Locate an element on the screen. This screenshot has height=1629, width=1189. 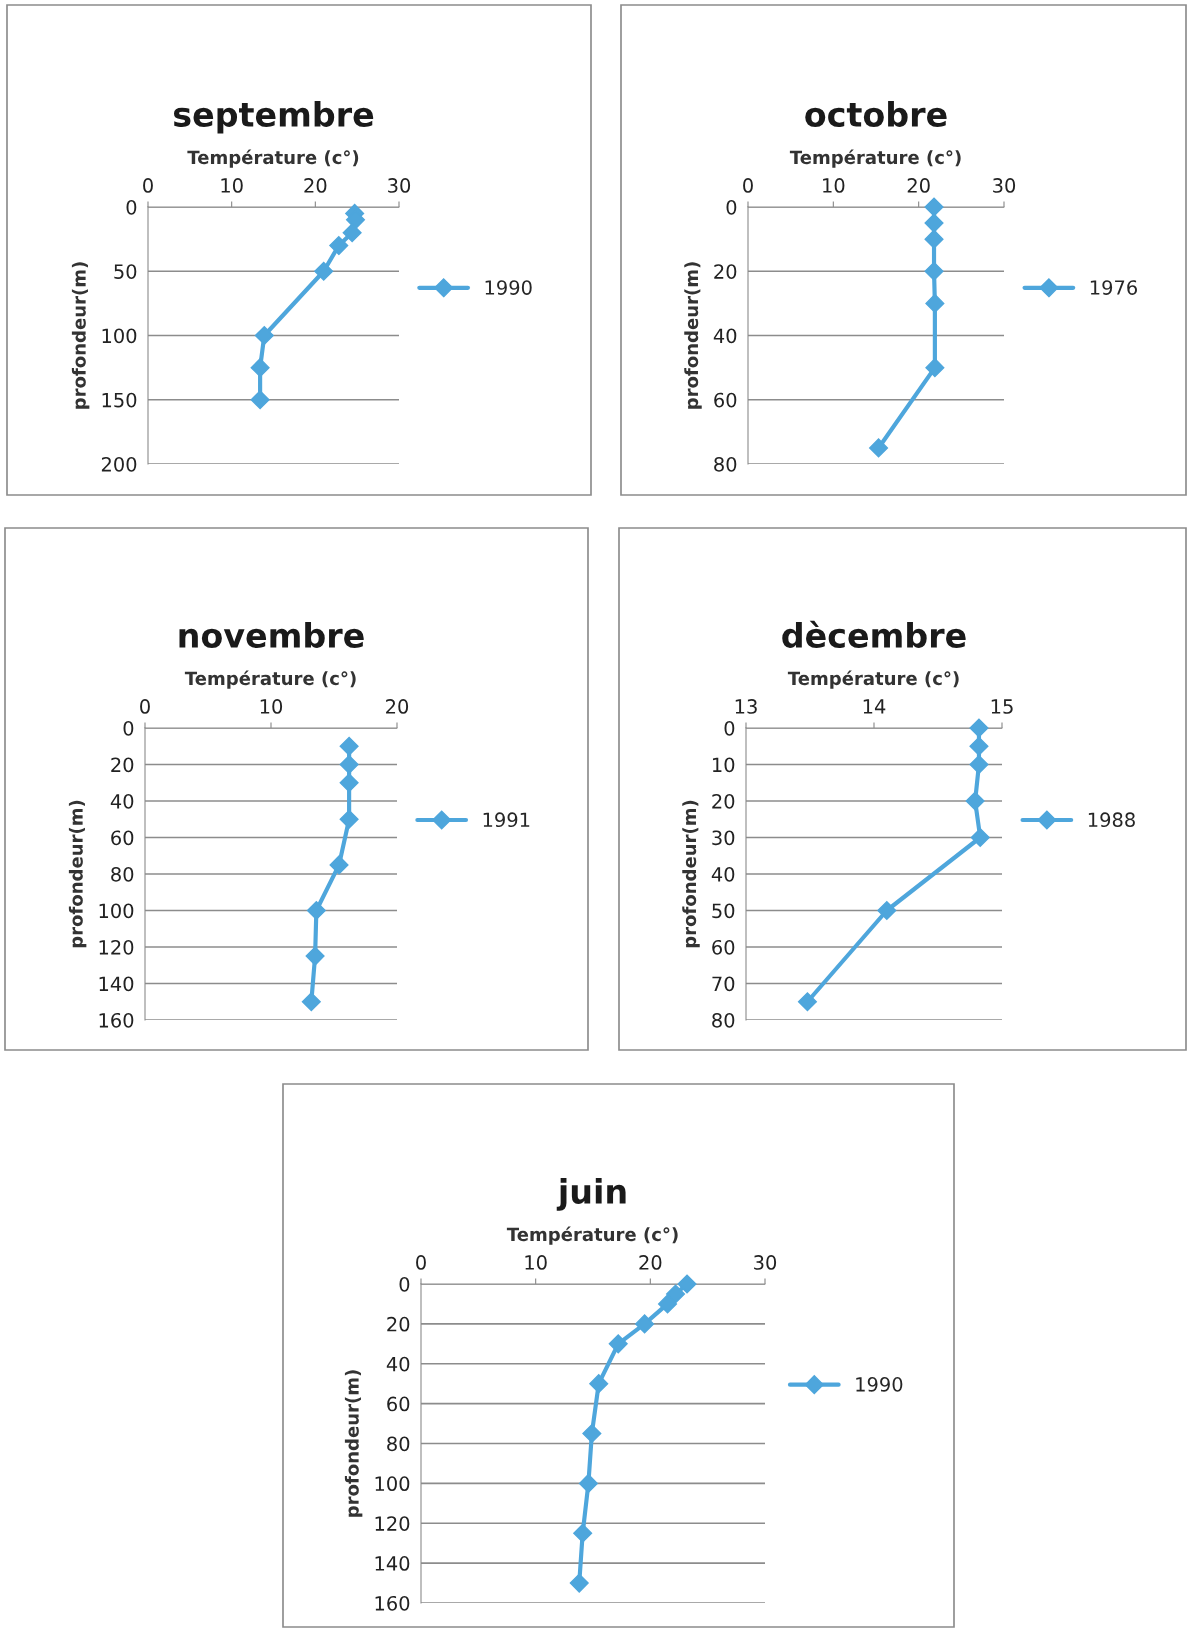
y-tick-label: 70 is located at coordinates (723, 984).